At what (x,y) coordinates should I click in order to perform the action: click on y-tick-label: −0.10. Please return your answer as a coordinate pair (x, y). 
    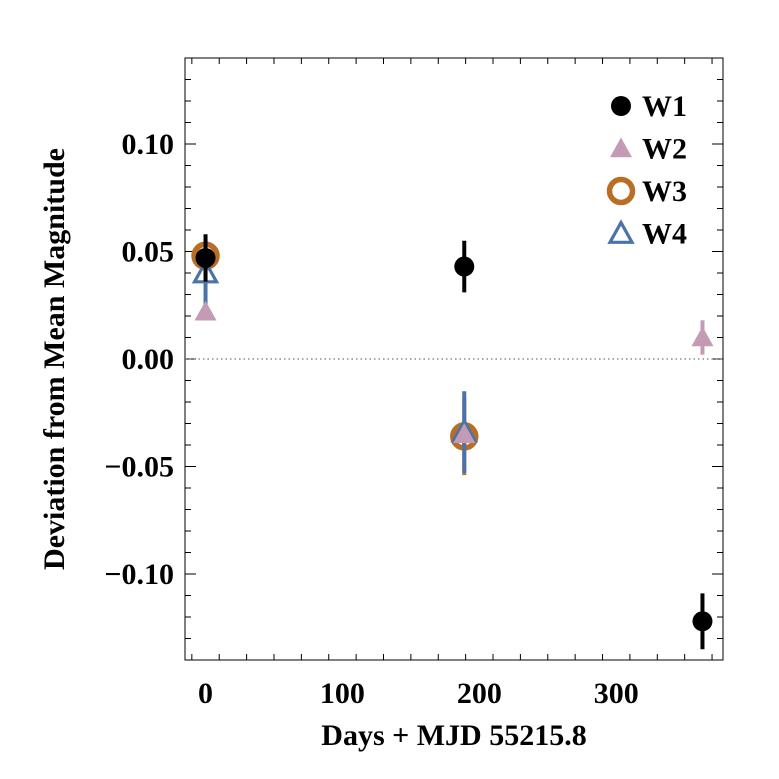
    Looking at the image, I should click on (139, 574).